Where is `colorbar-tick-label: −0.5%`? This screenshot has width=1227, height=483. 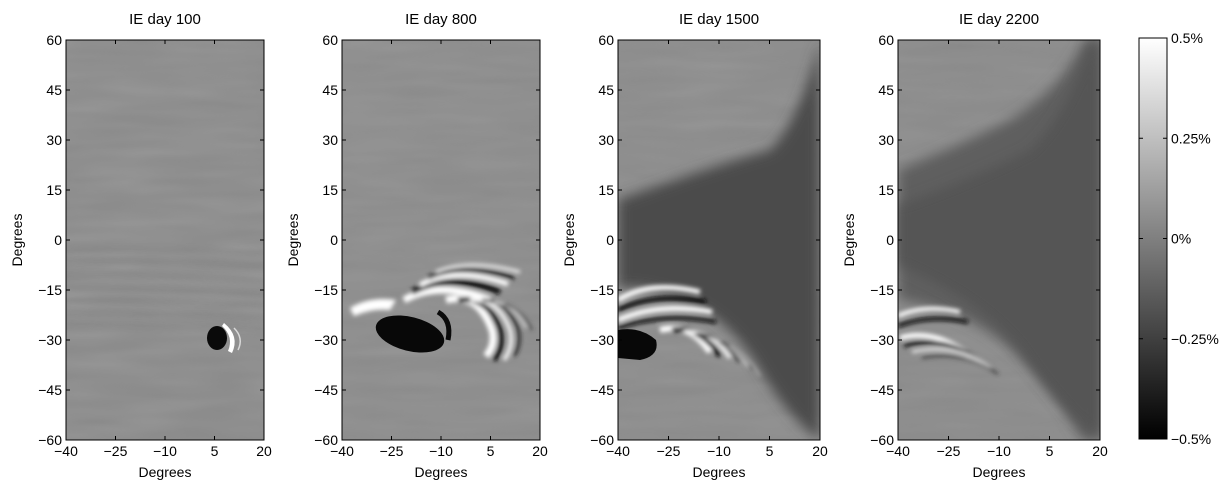 colorbar-tick-label: −0.5% is located at coordinates (1191, 439).